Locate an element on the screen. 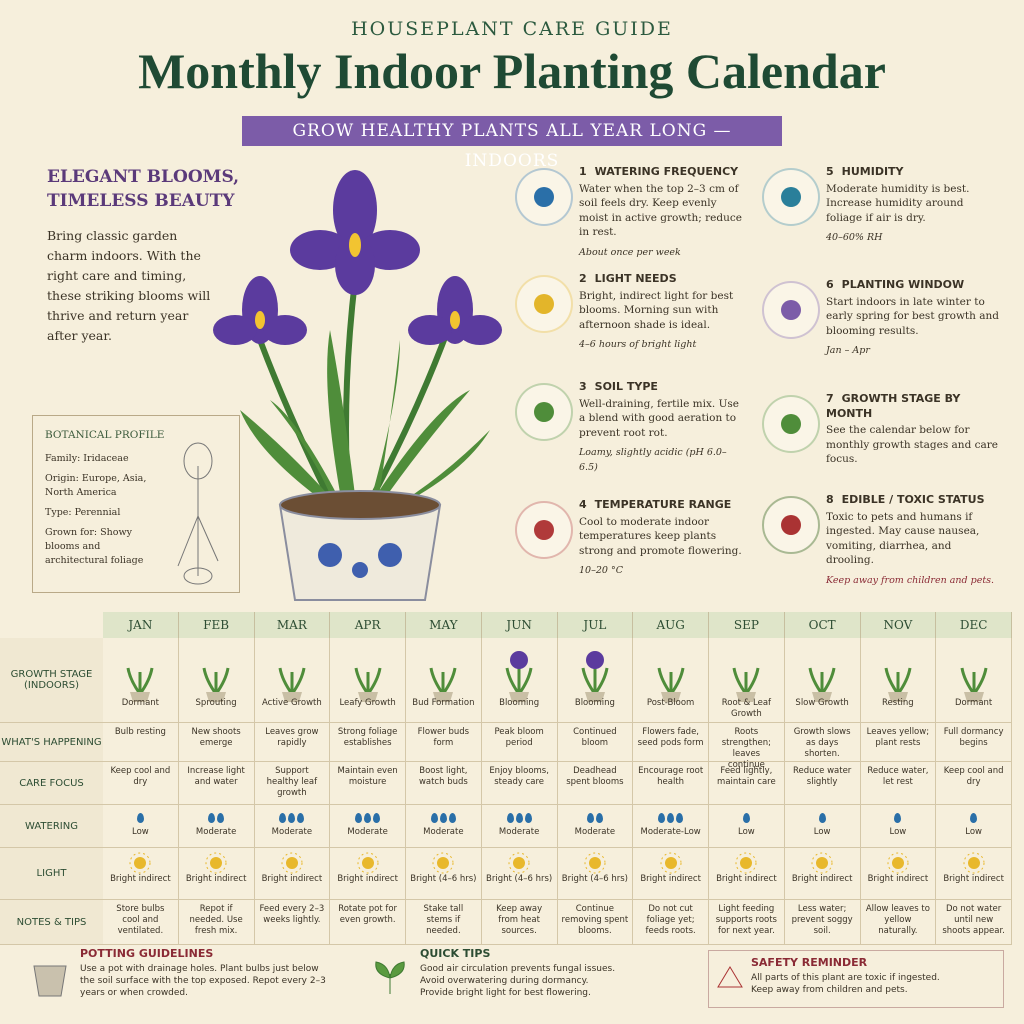  calendar-cell: Slow Growth is located at coordinates (822, 680).